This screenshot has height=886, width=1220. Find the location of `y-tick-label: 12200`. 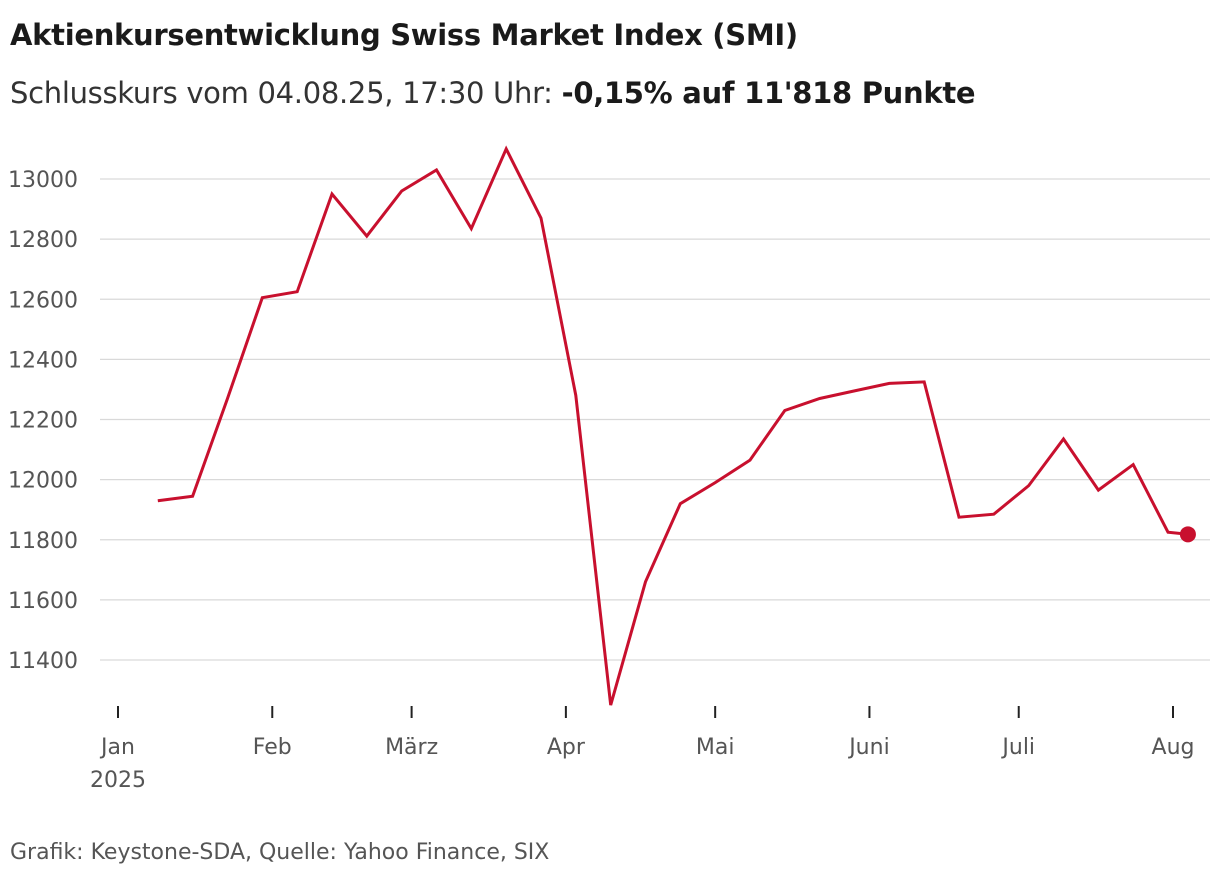

y-tick-label: 12200 is located at coordinates (43, 421).